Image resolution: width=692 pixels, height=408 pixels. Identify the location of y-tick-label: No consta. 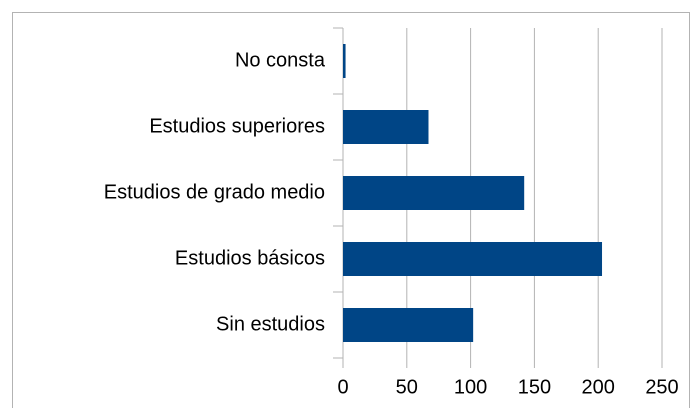
(280, 60).